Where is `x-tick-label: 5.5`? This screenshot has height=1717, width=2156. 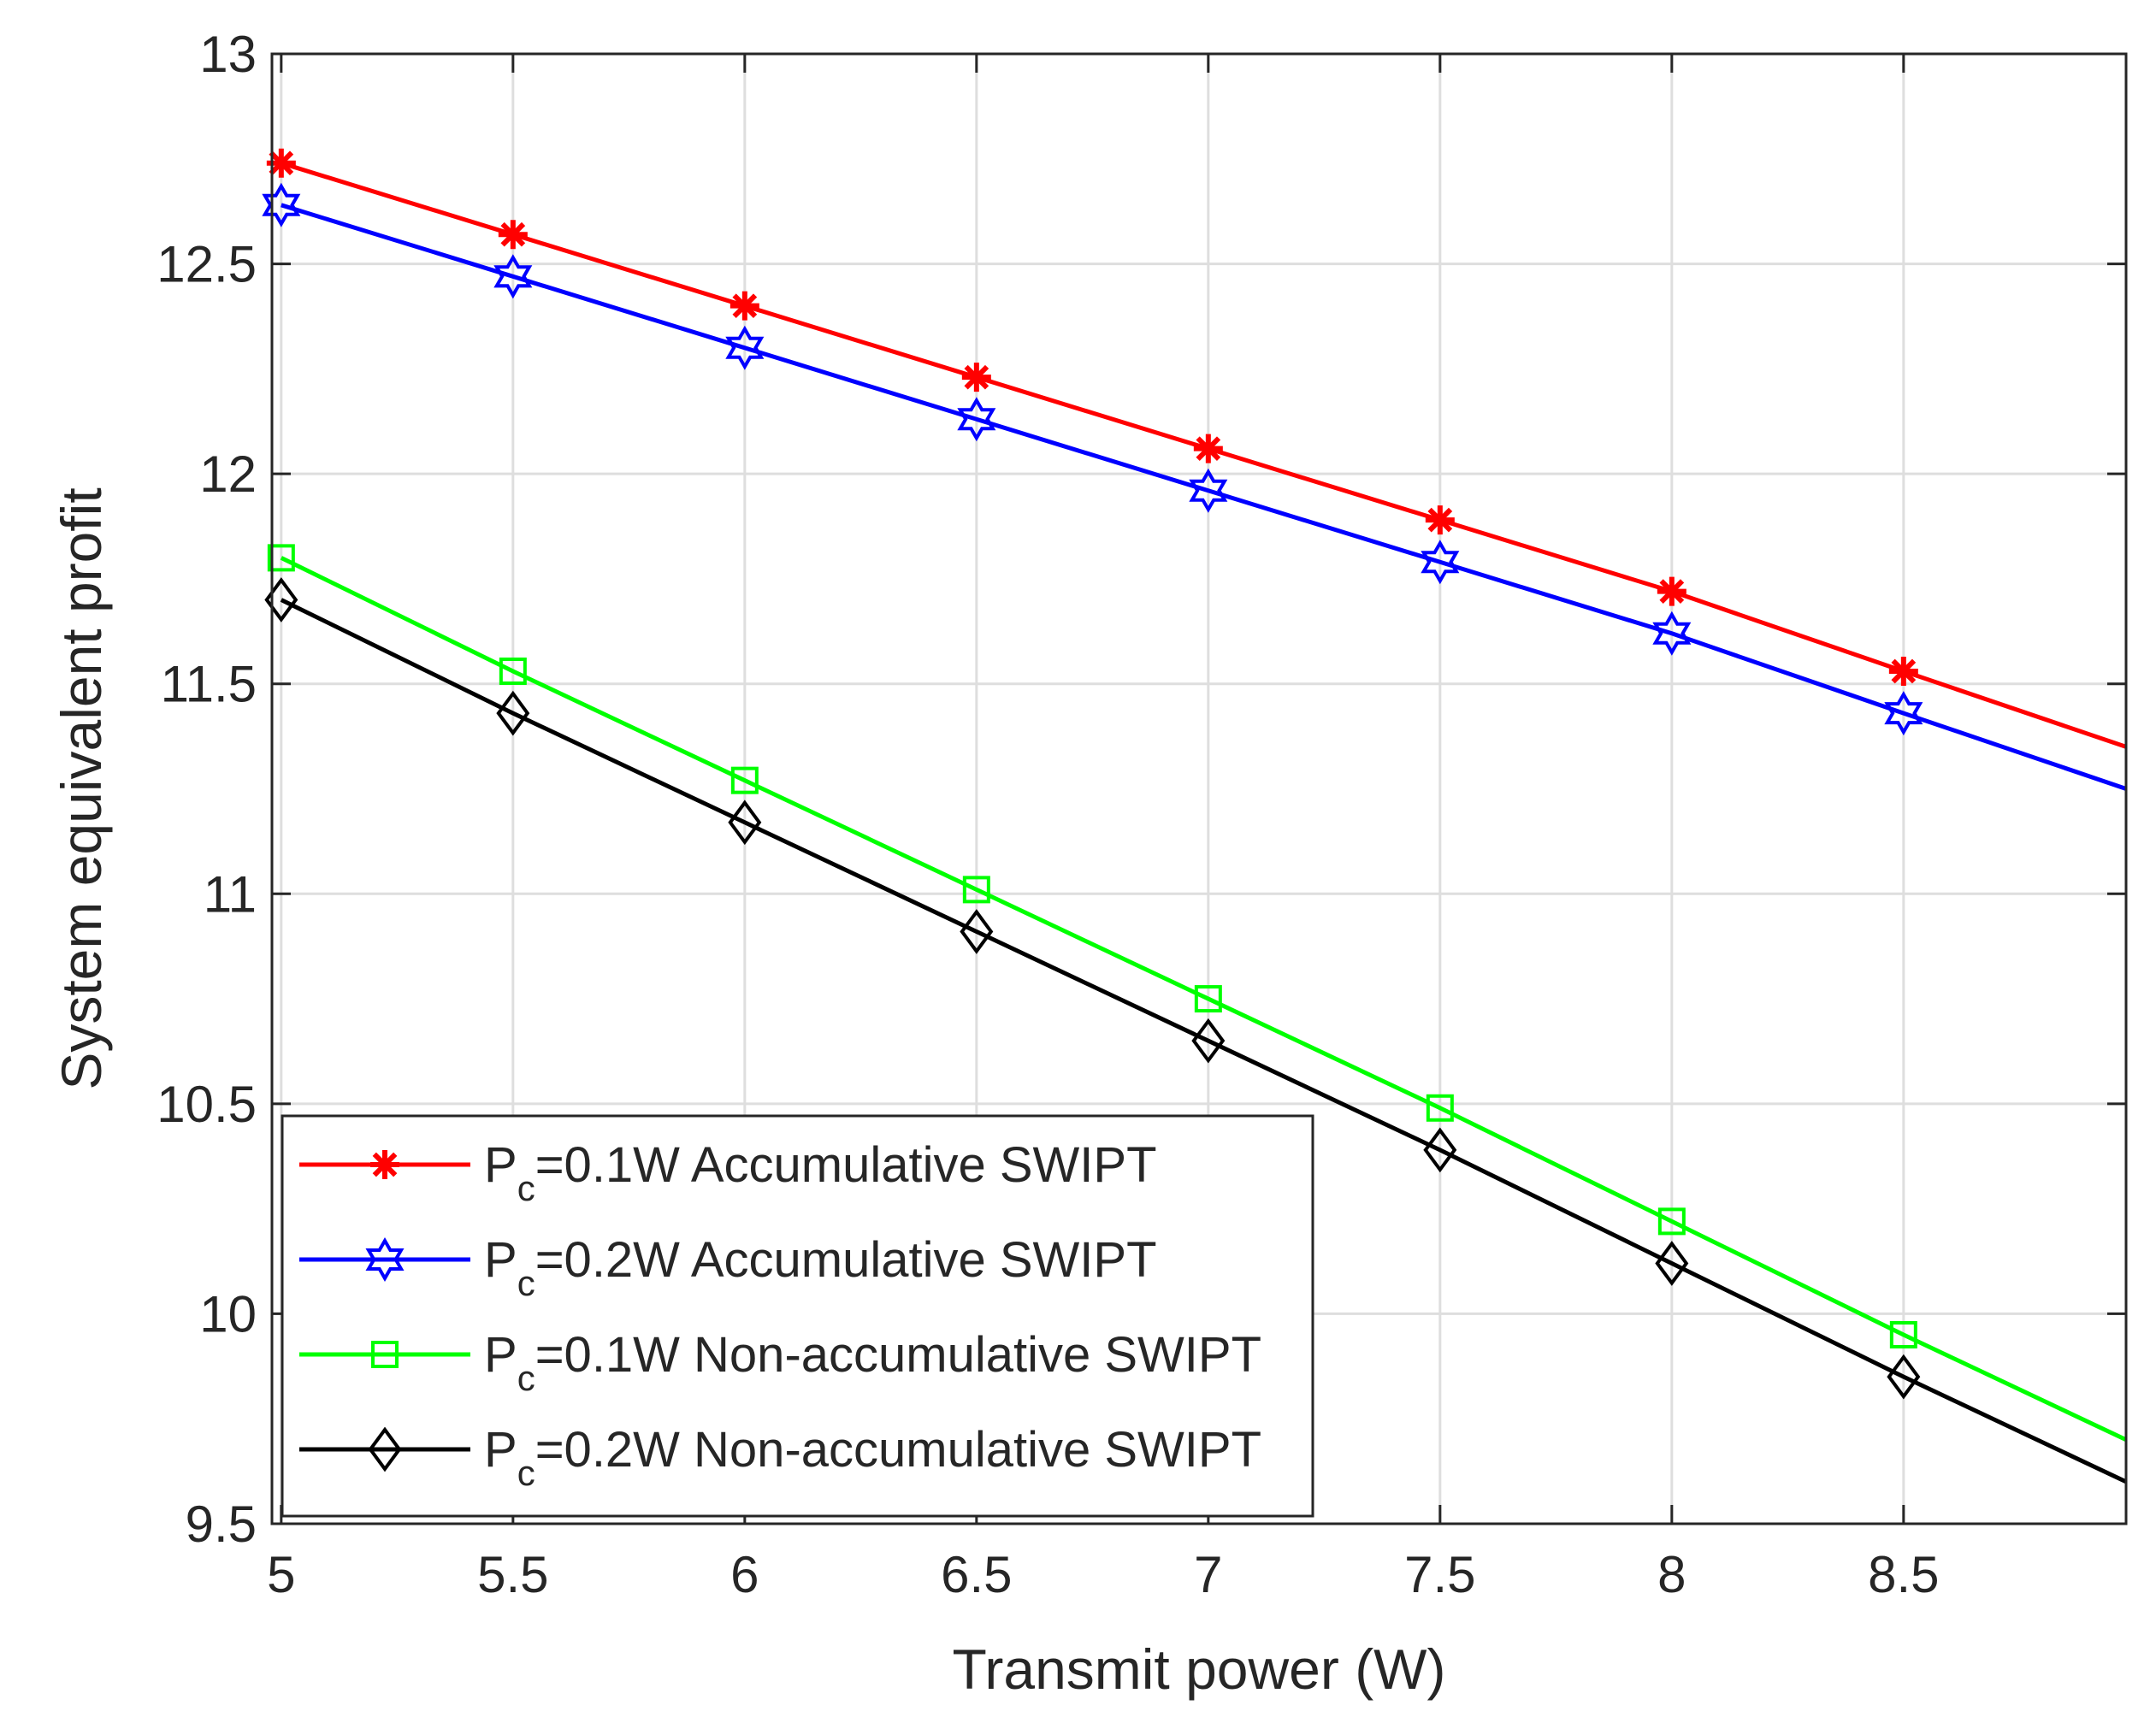
x-tick-label: 5.5 is located at coordinates (512, 1574).